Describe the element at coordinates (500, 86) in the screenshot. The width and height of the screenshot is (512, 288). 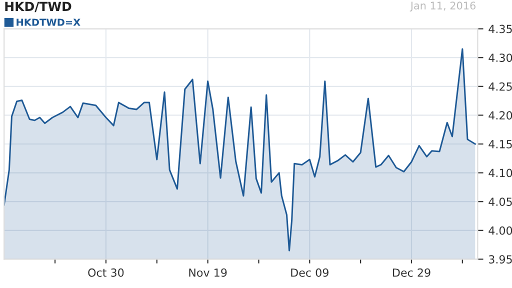
I see `y-tick-label: 4.25` at that location.